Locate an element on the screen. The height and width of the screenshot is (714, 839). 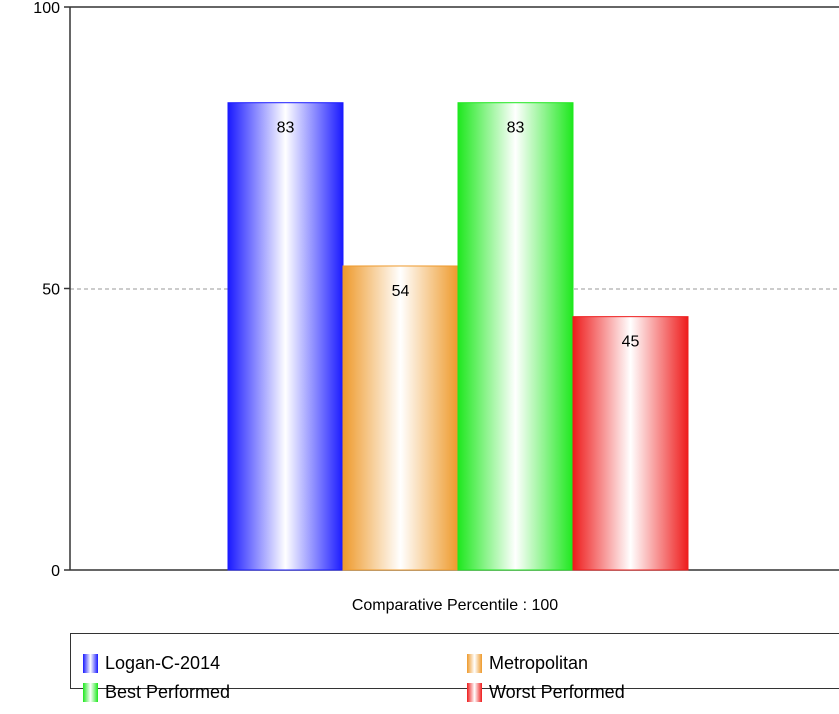
legend-swatch-orange is located at coordinates (474, 663).